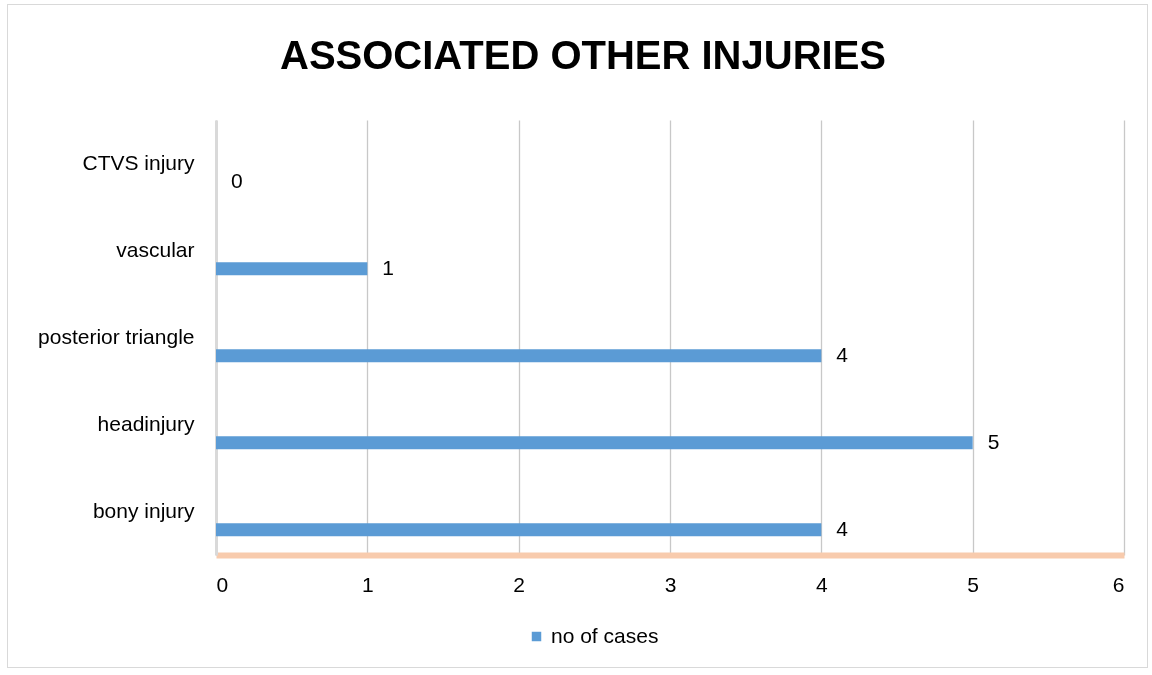 Image resolution: width=1152 pixels, height=675 pixels. Describe the element at coordinates (605, 635) in the screenshot. I see `legend-label: no of cases` at that location.